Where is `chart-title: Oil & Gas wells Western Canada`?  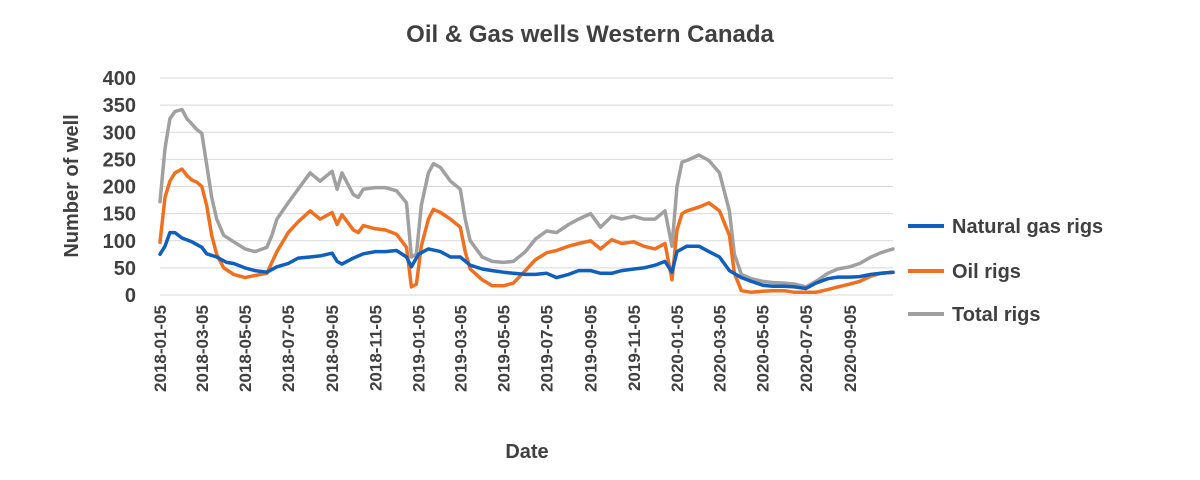
chart-title: Oil & Gas wells Western Canada is located at coordinates (590, 34).